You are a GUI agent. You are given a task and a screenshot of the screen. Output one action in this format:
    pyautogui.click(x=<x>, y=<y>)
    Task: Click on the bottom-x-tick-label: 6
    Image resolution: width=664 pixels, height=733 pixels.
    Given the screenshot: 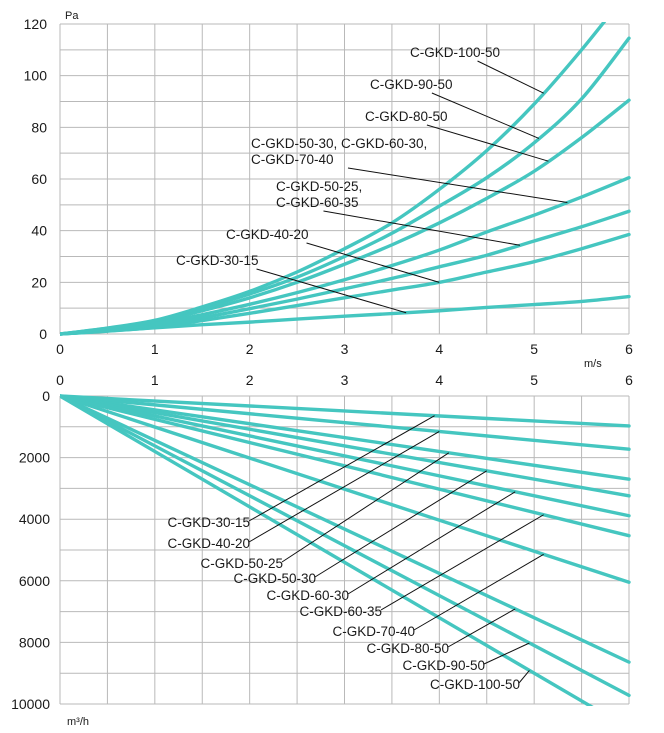 What is the action you would take?
    pyautogui.click(x=629, y=380)
    